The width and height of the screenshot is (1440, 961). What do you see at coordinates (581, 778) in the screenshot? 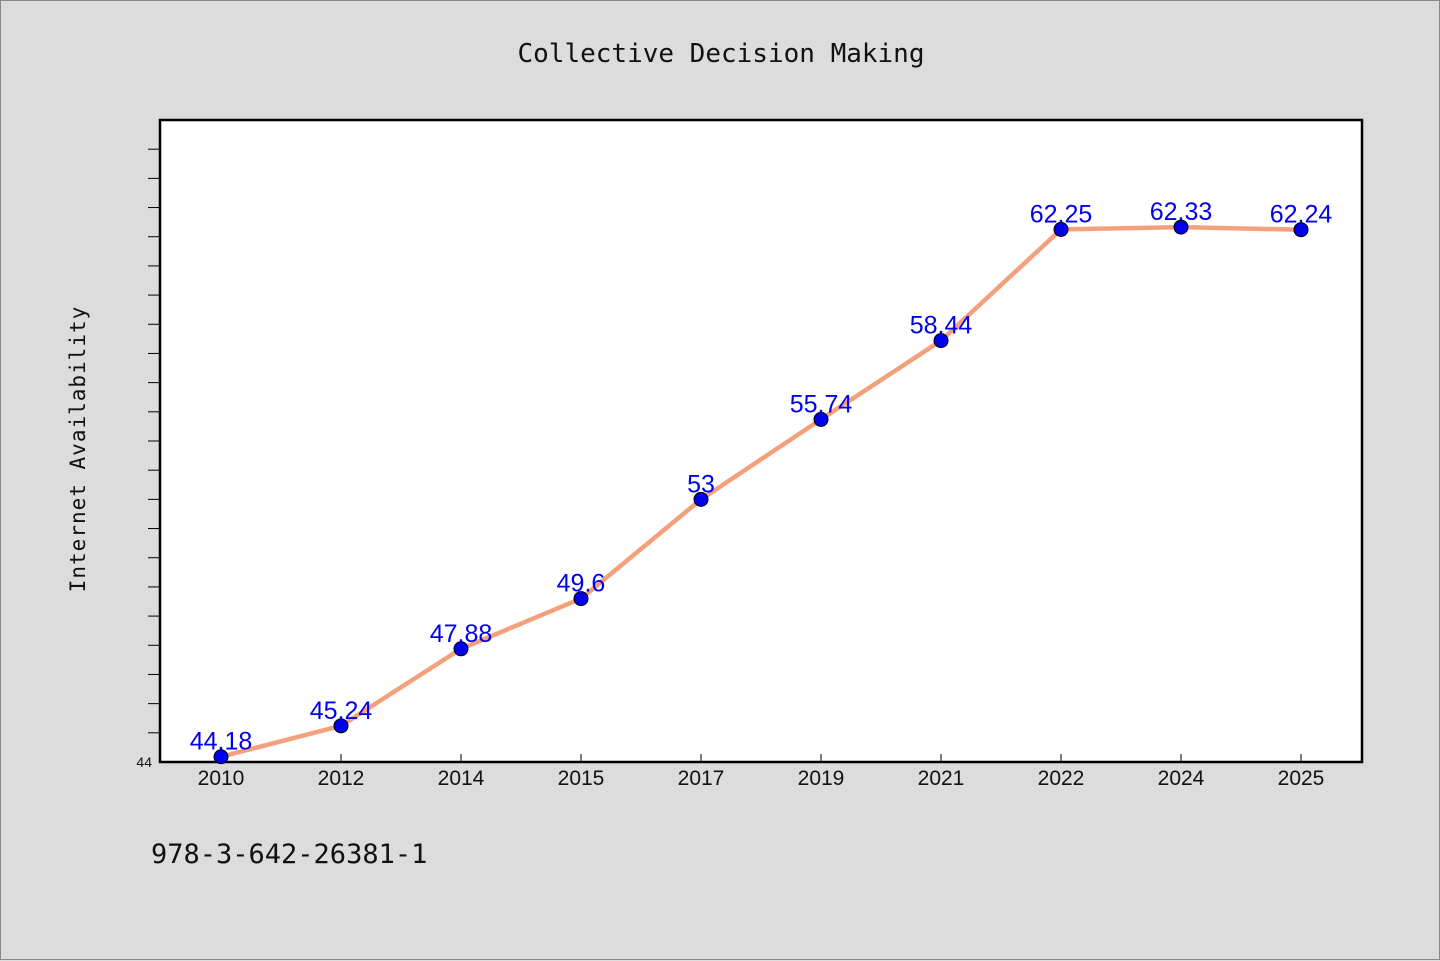
I see `x-tick-label: 2015` at bounding box center [581, 778].